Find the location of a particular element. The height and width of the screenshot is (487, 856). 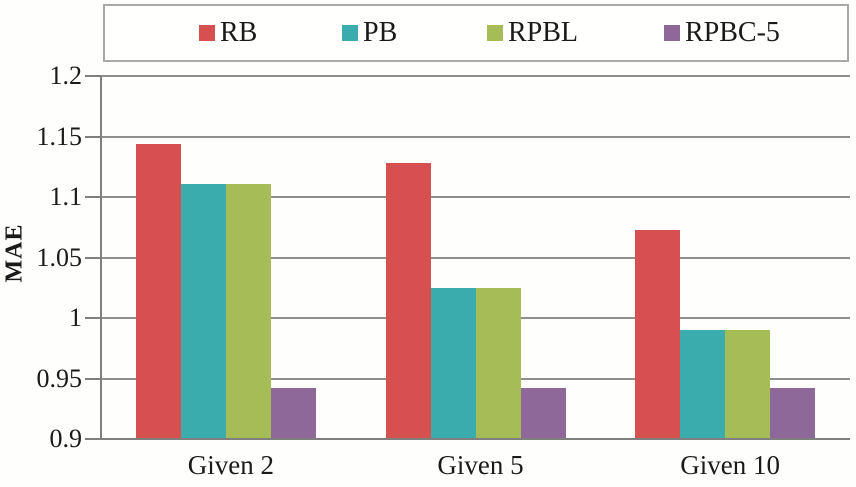

legend-label: PB is located at coordinates (380, 32).